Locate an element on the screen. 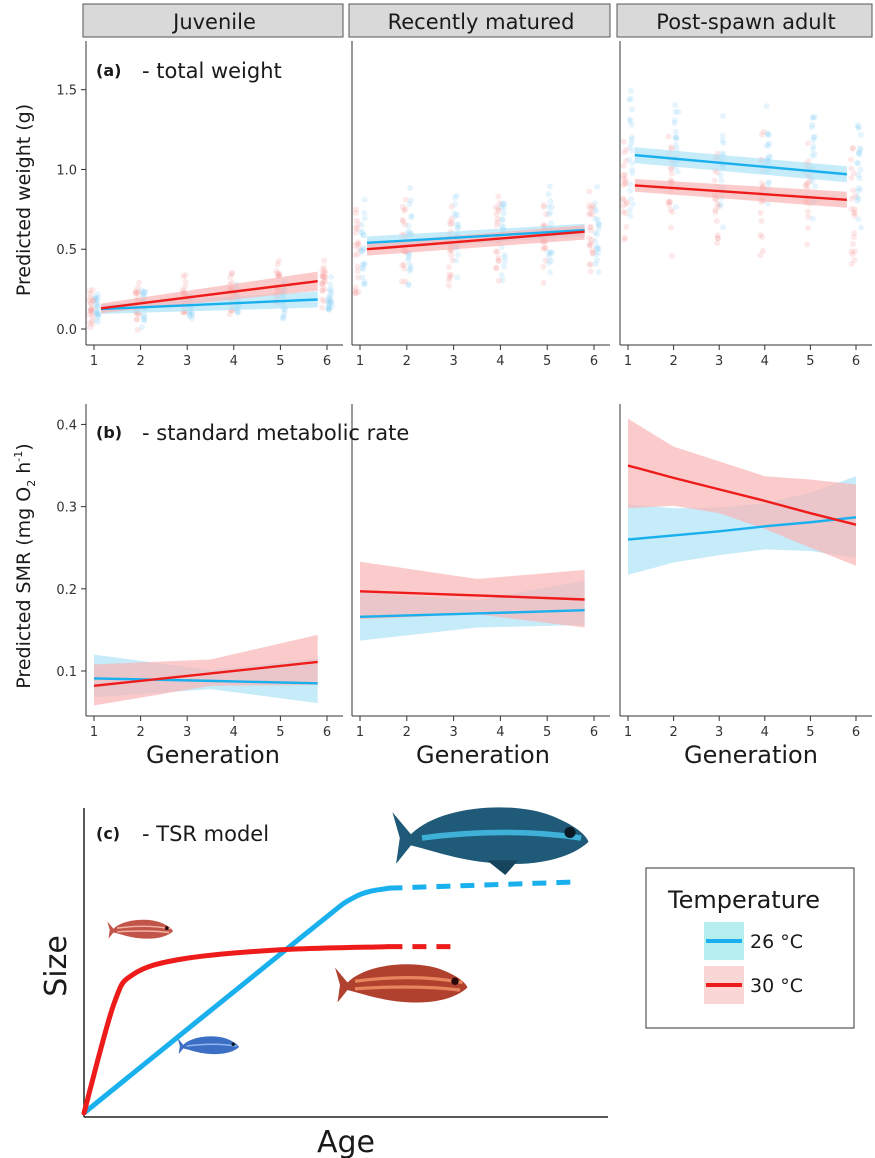  legend-title: Temperature is located at coordinates (743, 900).